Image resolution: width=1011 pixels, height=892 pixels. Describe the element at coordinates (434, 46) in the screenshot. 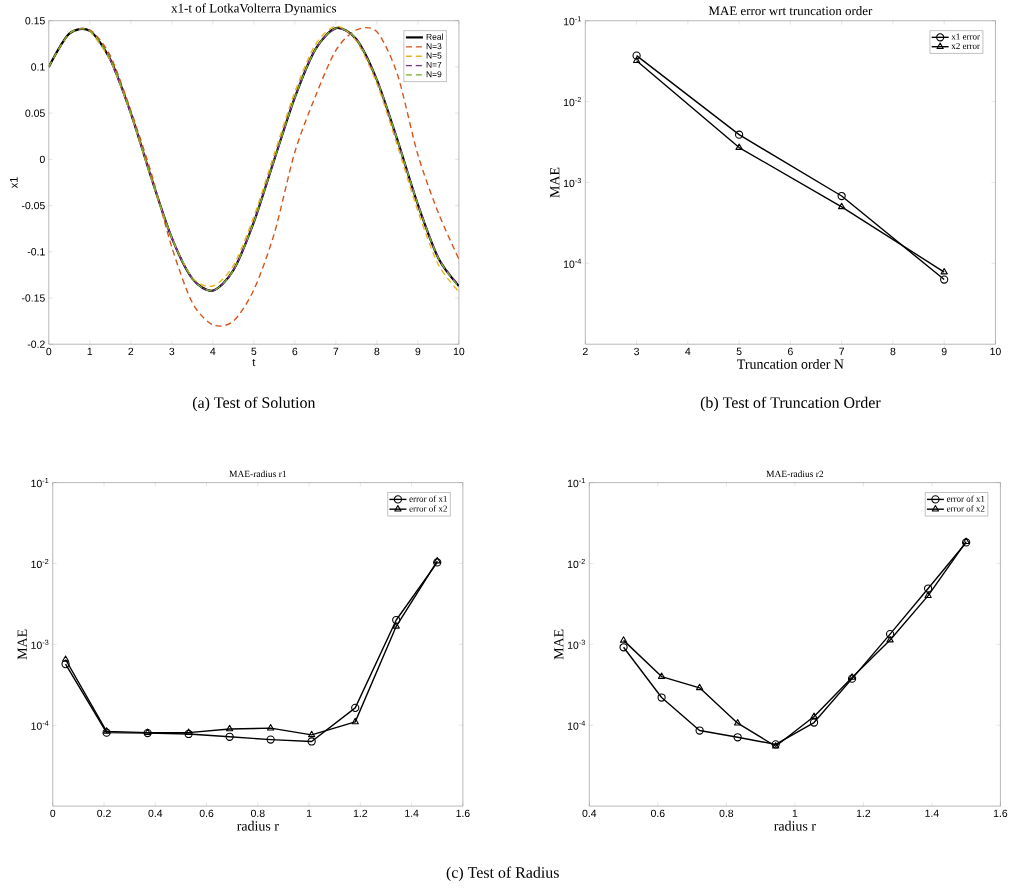

I see `legend-label: N=3` at that location.